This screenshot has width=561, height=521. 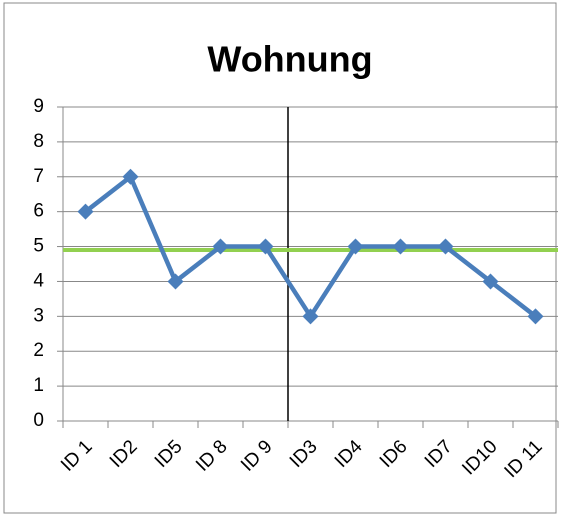 What do you see at coordinates (38, 211) in the screenshot?
I see `y-tick-label: 6` at bounding box center [38, 211].